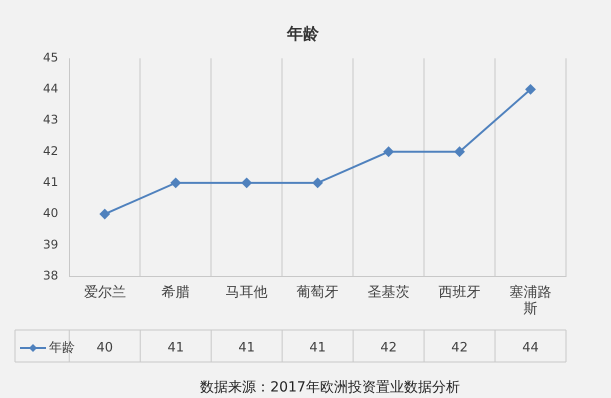 This screenshot has width=611, height=398. I want to click on y-tick-label: 42, so click(50, 151).